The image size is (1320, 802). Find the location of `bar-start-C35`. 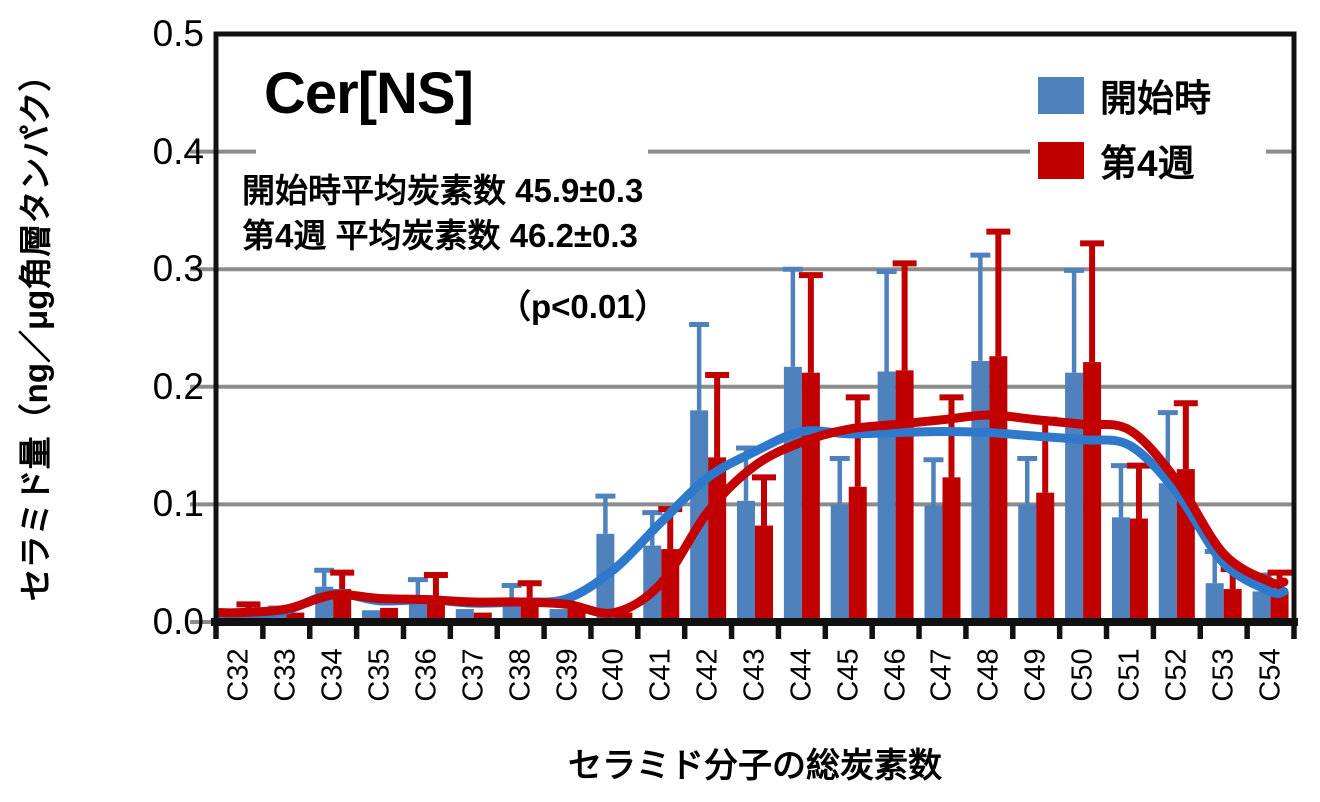

bar-start-C35 is located at coordinates (371, 616).